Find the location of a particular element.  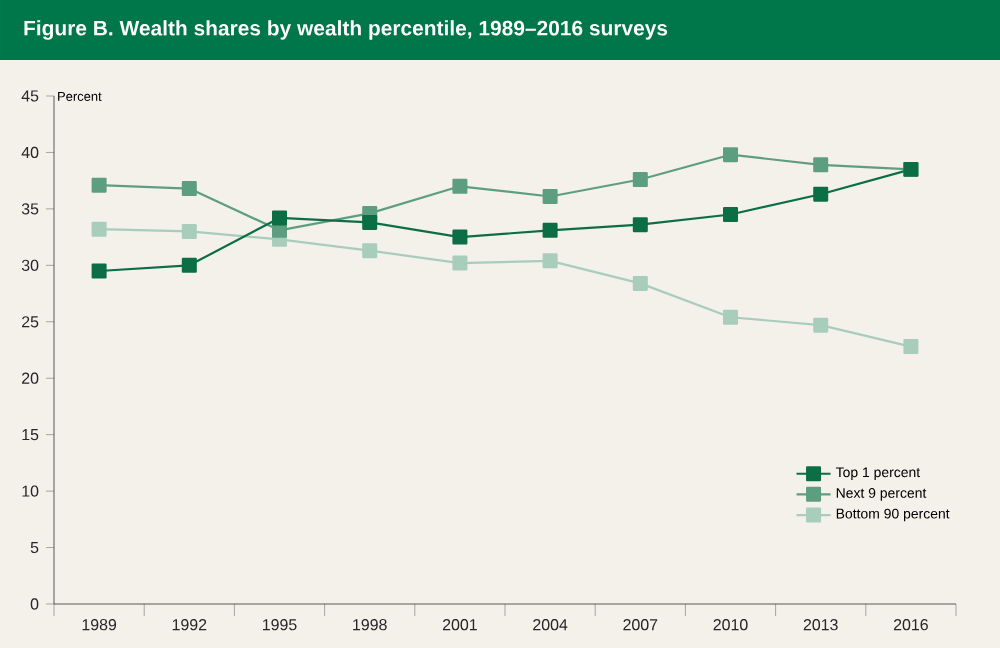

chart-title: Figure B. Wealth shares by wealth percentile, 1989–2016 surveys is located at coordinates (346, 30).